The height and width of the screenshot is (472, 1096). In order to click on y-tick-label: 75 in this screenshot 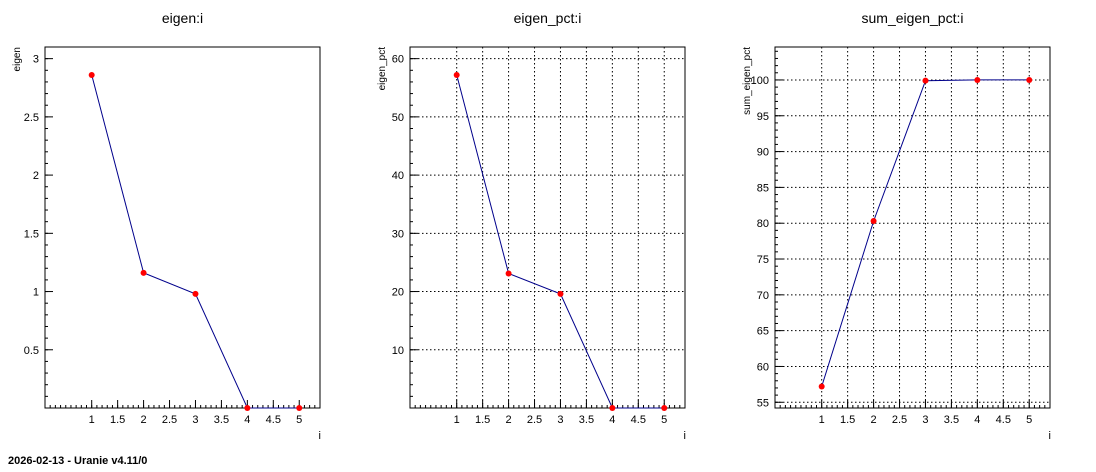, I will do `click(763, 260)`.